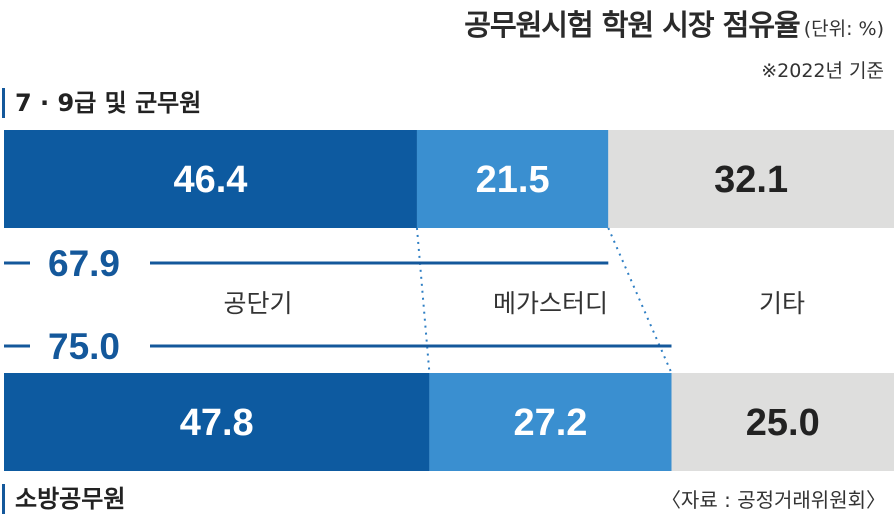 Image resolution: width=894 pixels, height=529 pixels. What do you see at coordinates (257, 303) in the screenshot?
I see `series-label-0: 공단기` at bounding box center [257, 303].